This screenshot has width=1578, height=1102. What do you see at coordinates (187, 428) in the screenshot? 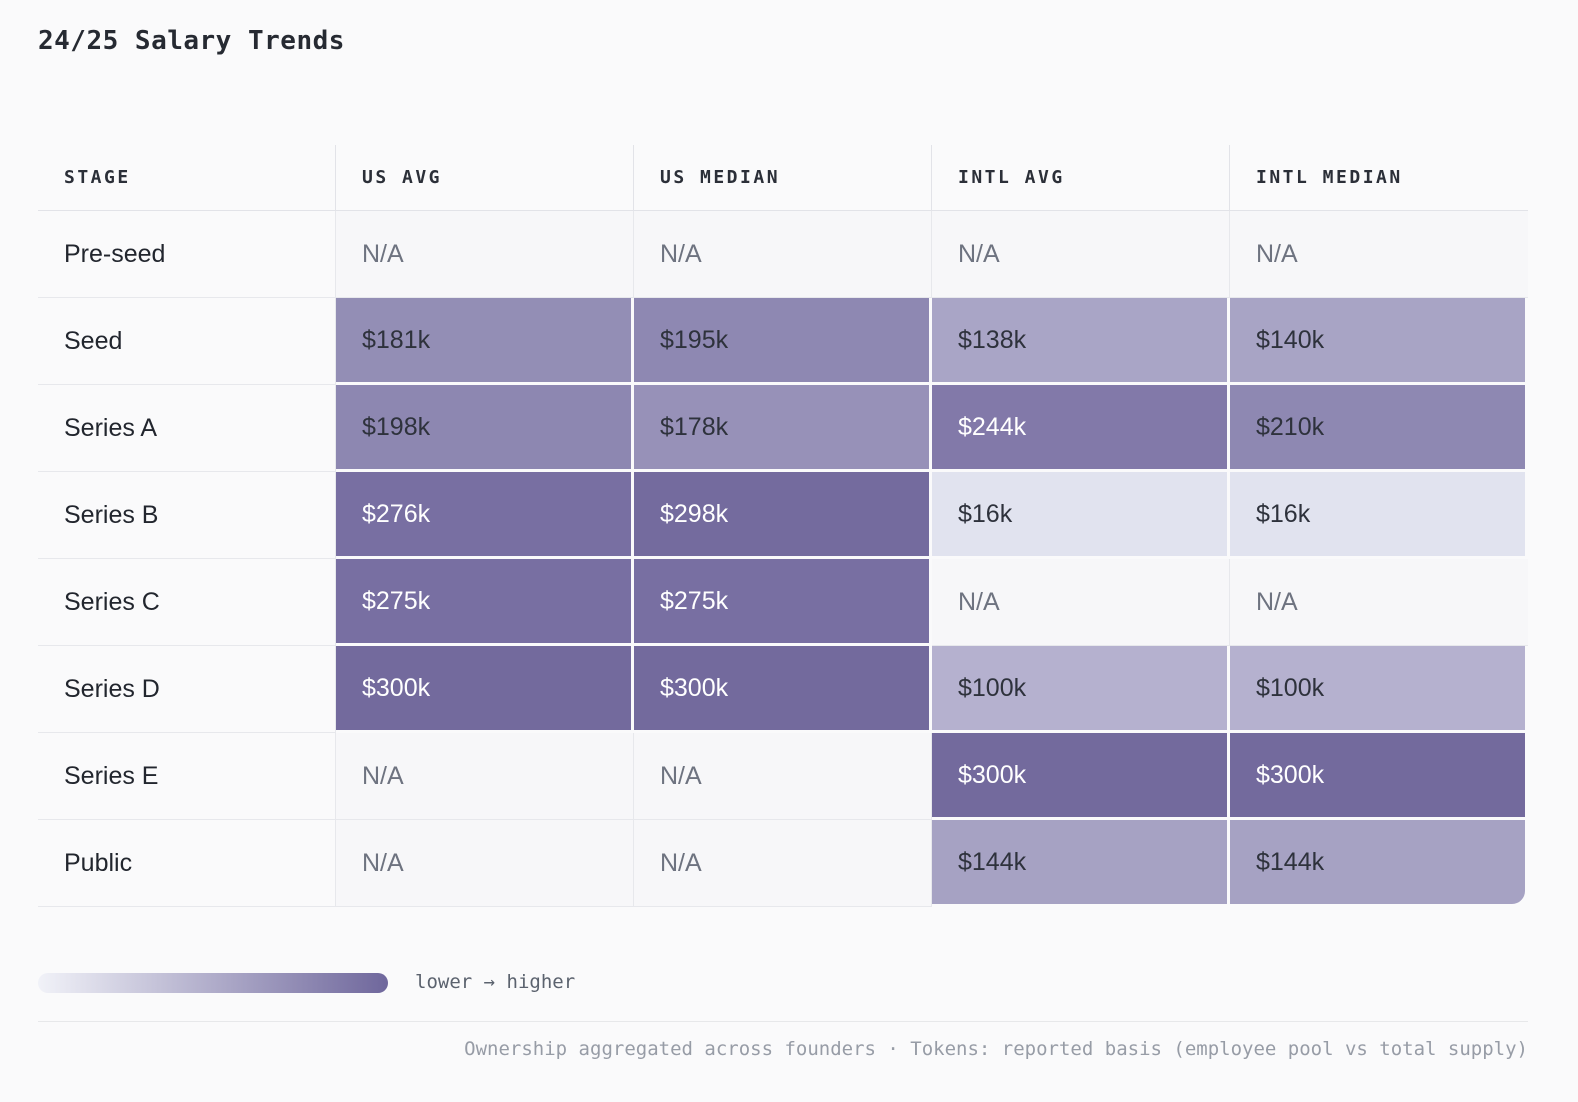
I see `stage-label: Series A` at bounding box center [187, 428].